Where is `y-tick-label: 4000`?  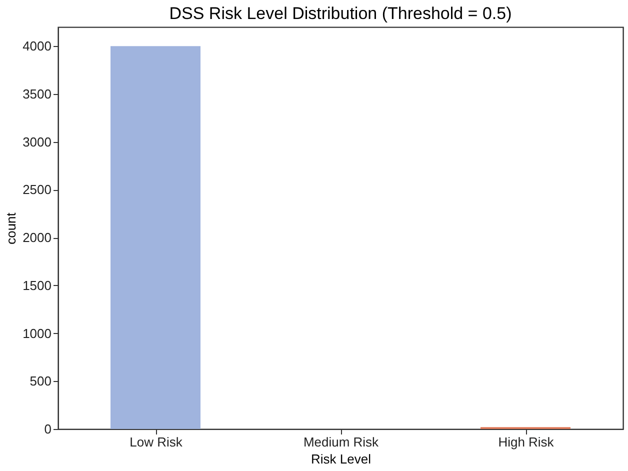
y-tick-label: 4000 is located at coordinates (37, 46).